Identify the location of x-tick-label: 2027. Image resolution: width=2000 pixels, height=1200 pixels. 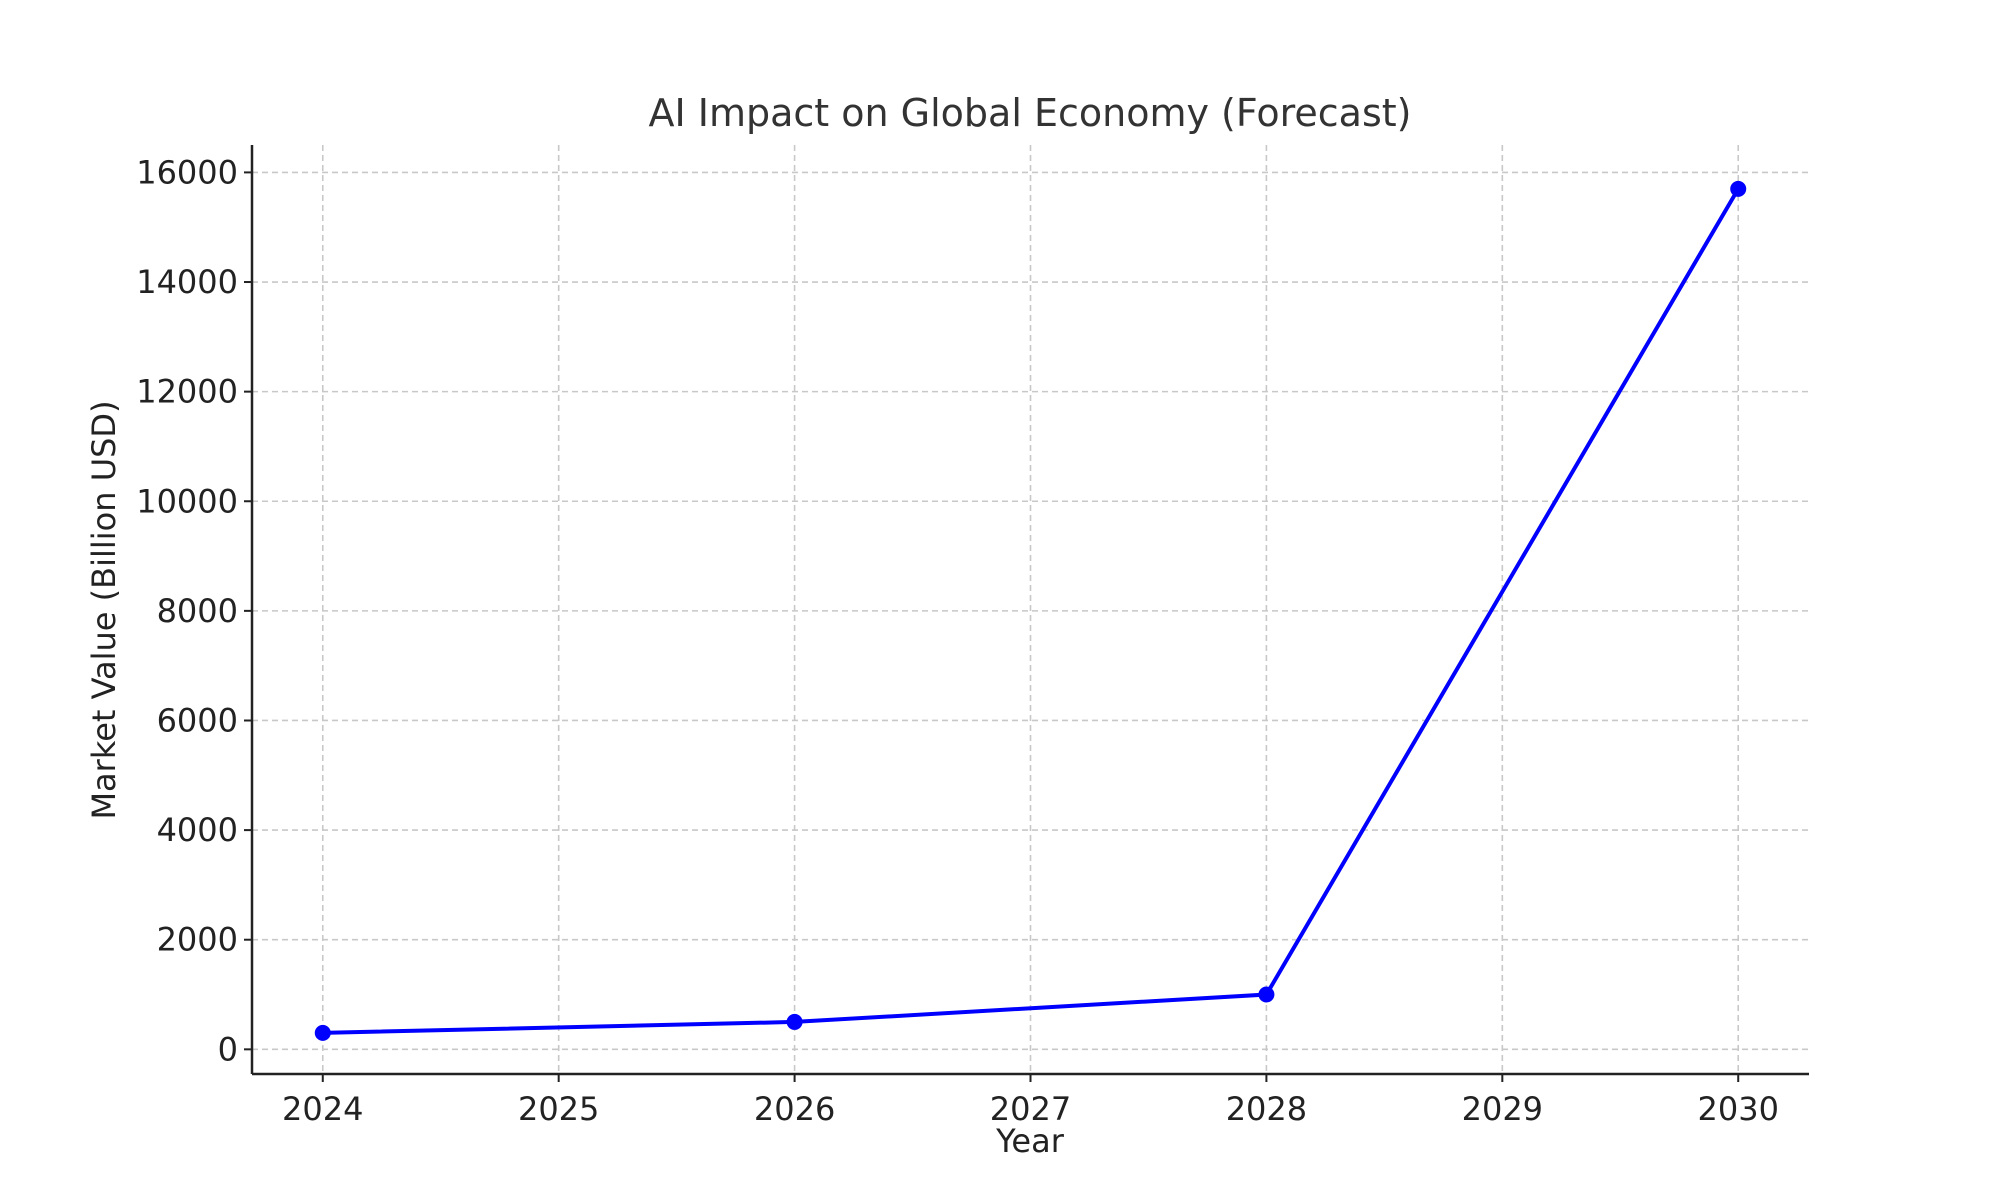
(1030, 1109).